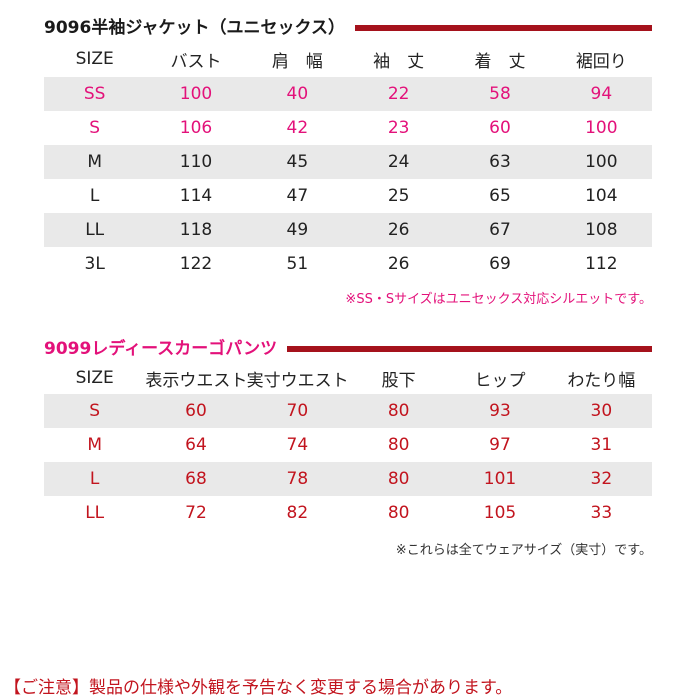  I want to click on table-cell: SS, so click(95, 94).